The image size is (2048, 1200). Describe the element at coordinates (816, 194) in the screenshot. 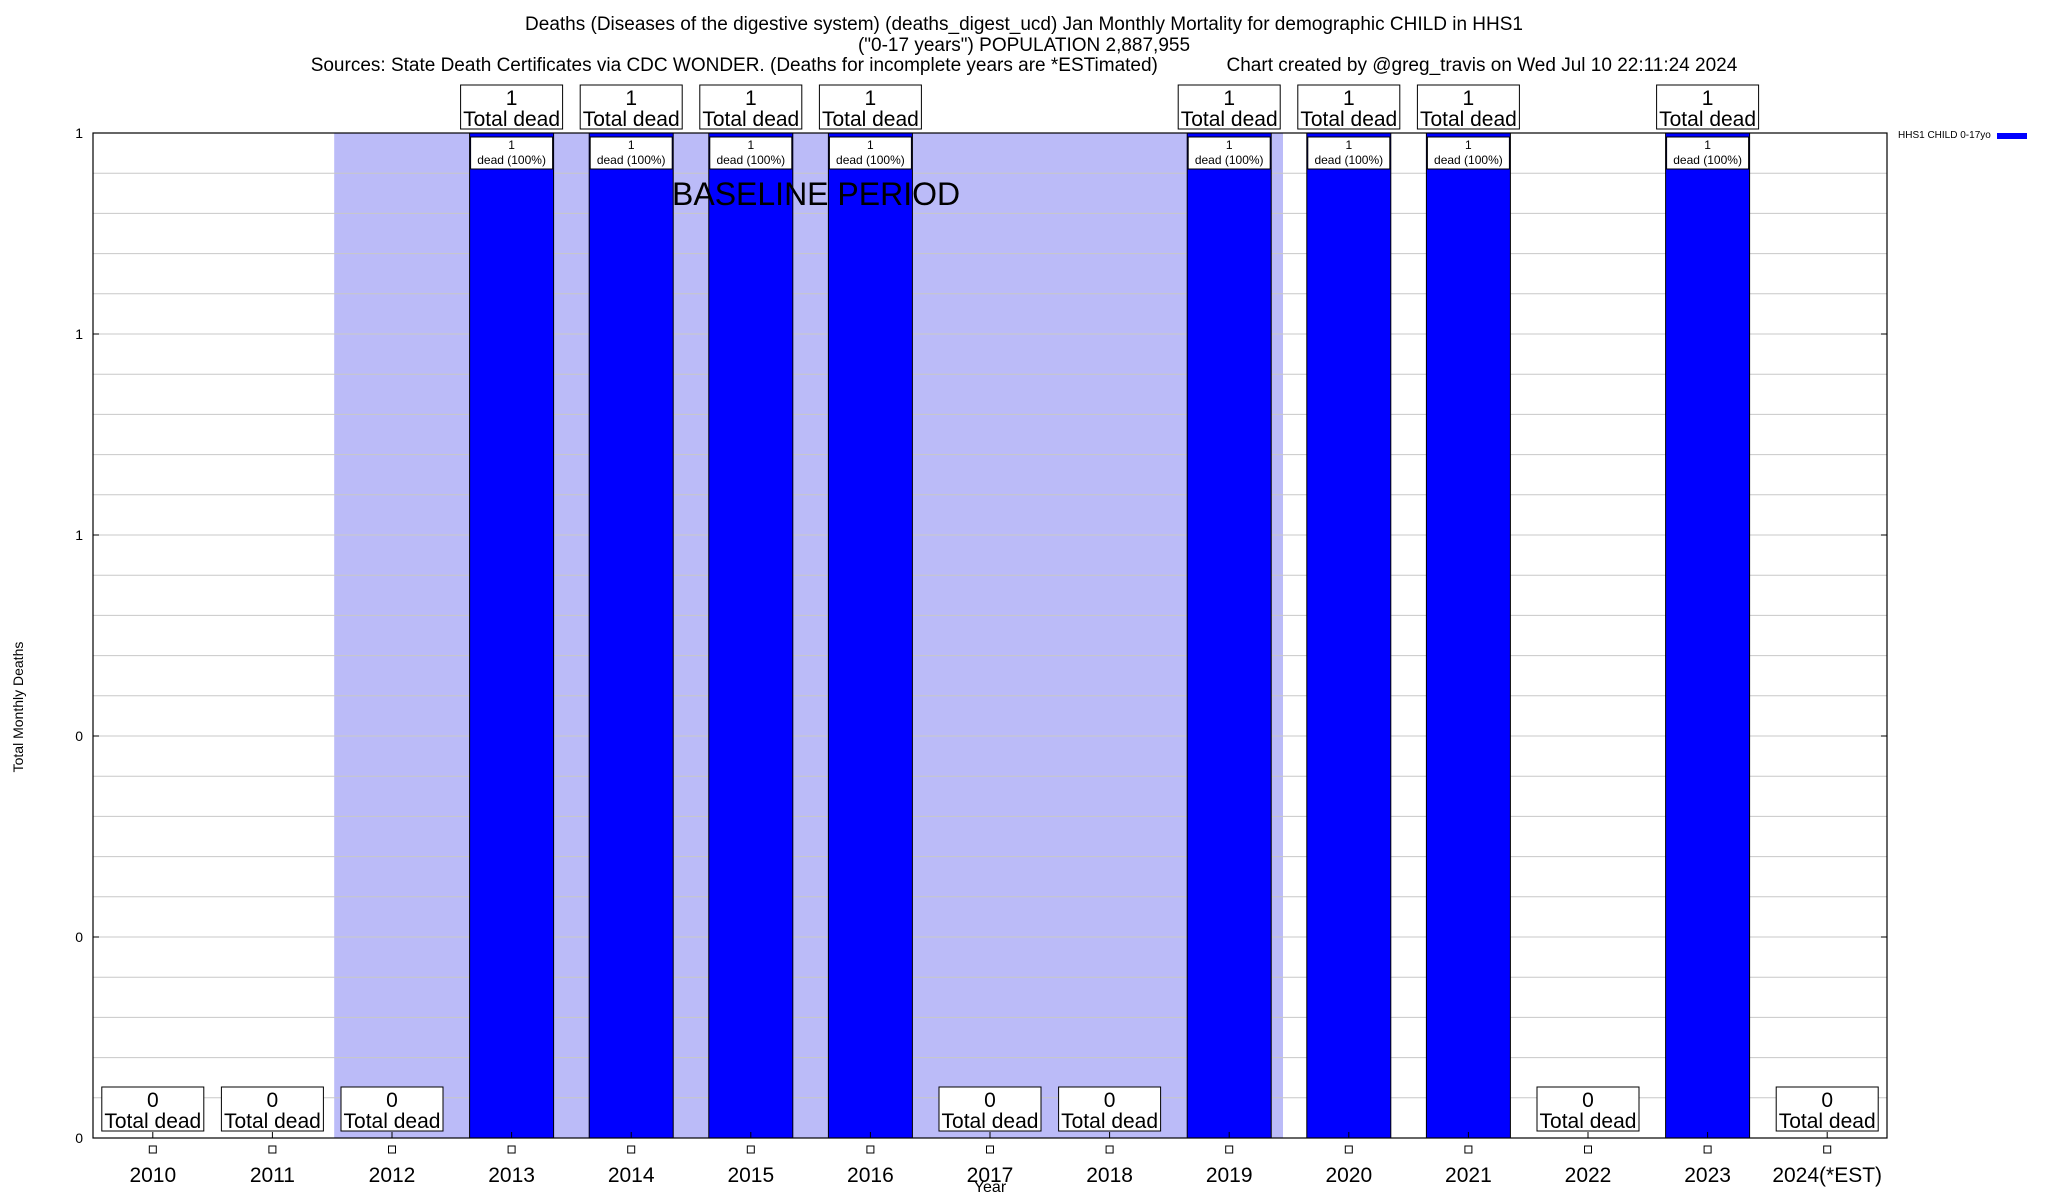

I see `baseline-period-label: BASELINE PERIOD` at that location.